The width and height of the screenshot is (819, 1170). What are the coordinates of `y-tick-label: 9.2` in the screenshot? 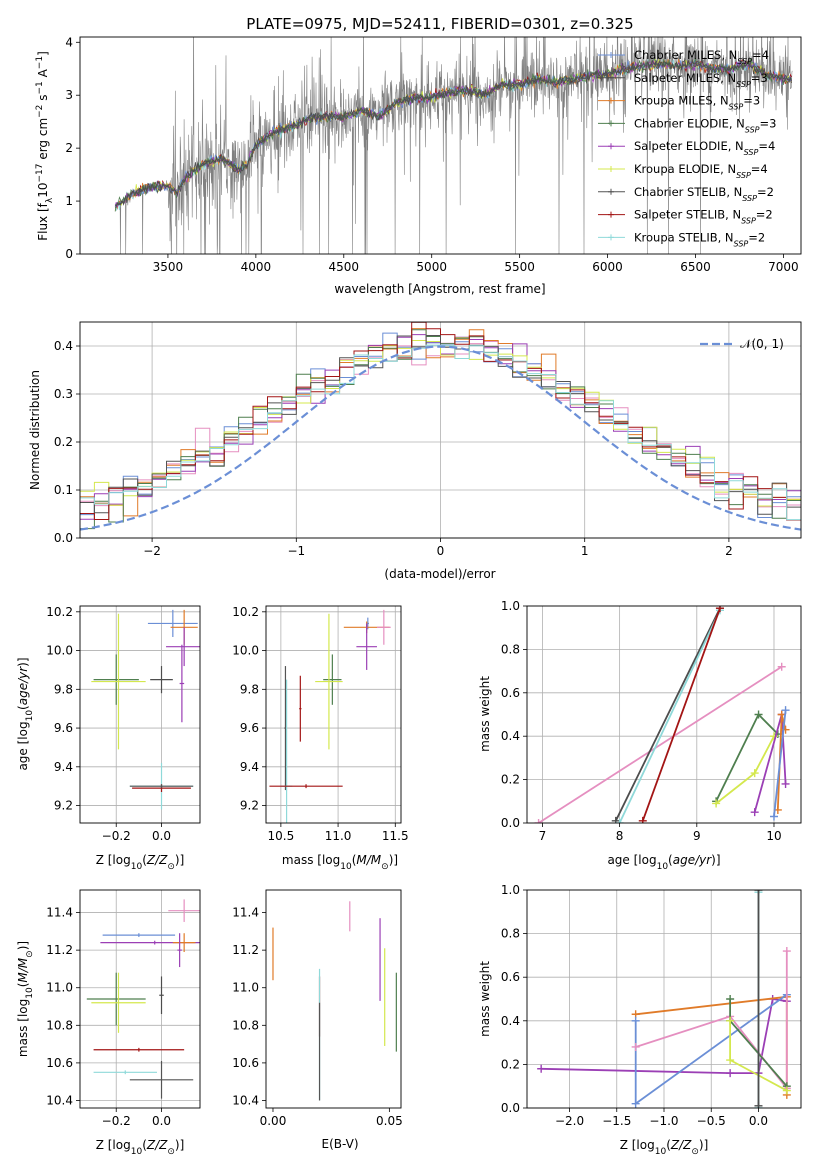 It's located at (63, 806).